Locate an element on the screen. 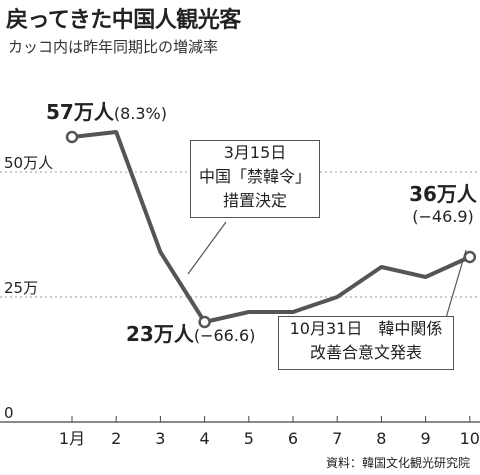 The height and width of the screenshot is (475, 480). point-label-oct-change: (−46.9) is located at coordinates (443, 216).